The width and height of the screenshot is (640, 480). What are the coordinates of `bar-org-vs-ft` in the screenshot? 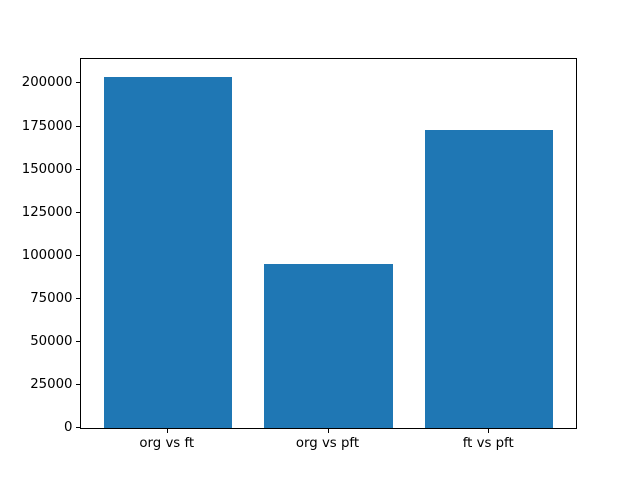 It's located at (168, 252).